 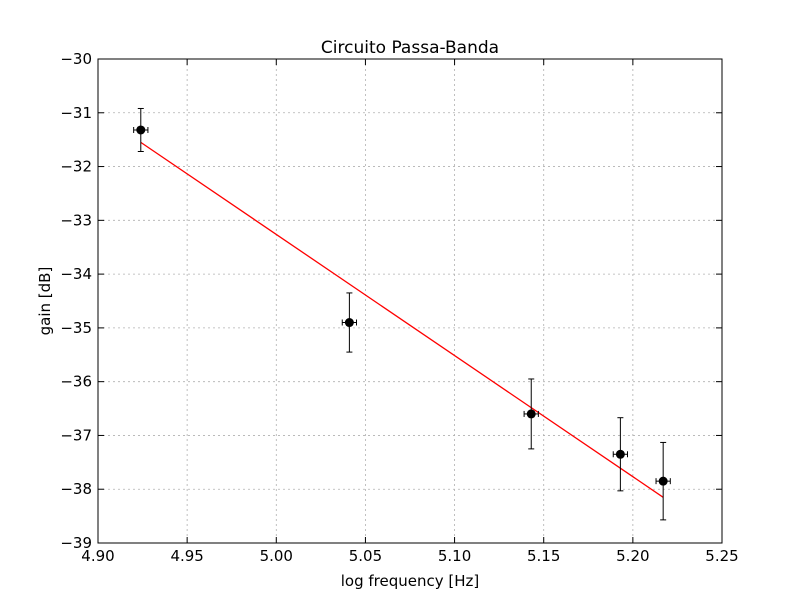 What do you see at coordinates (632, 556) in the screenshot?
I see `x-tick-label: 5.20` at bounding box center [632, 556].